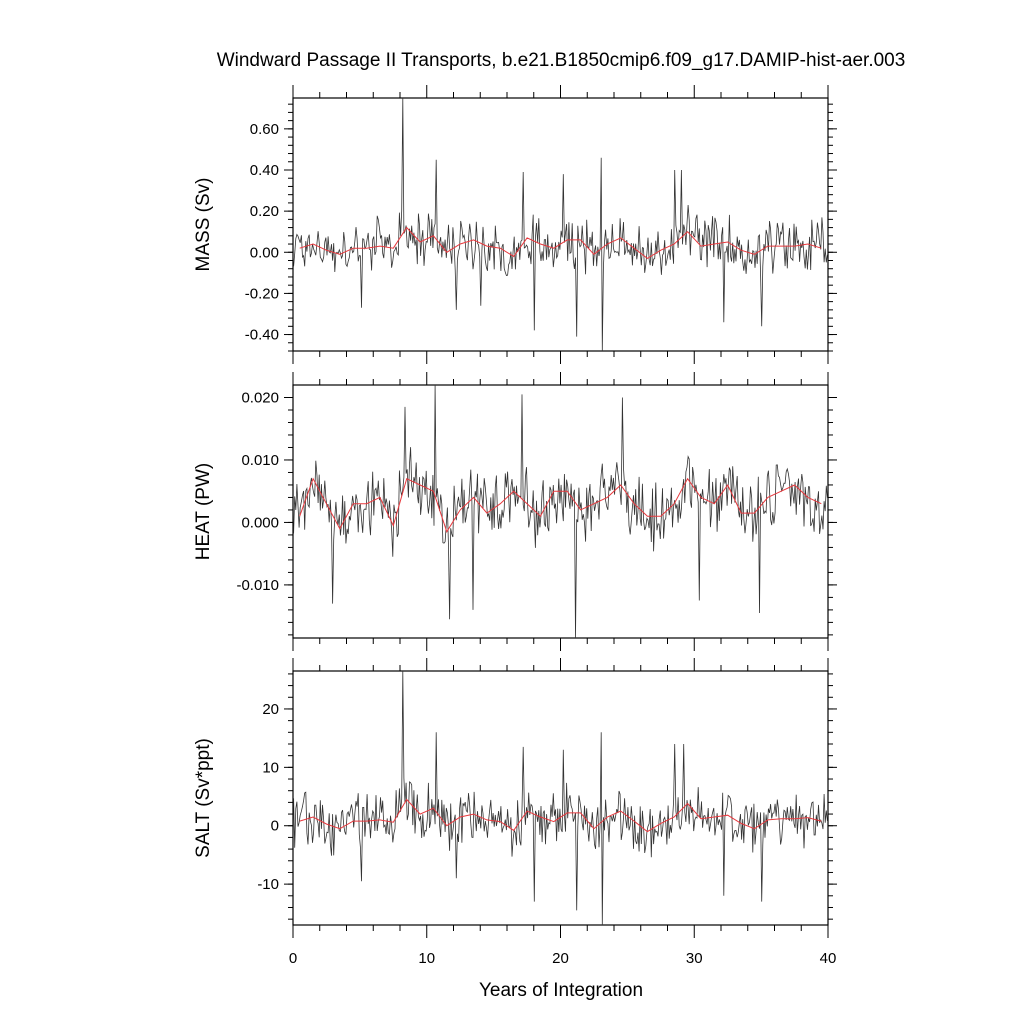 This screenshot has height=1024, width=1024. Describe the element at coordinates (270, 767) in the screenshot. I see `salt-ytick-label: 10` at that location.